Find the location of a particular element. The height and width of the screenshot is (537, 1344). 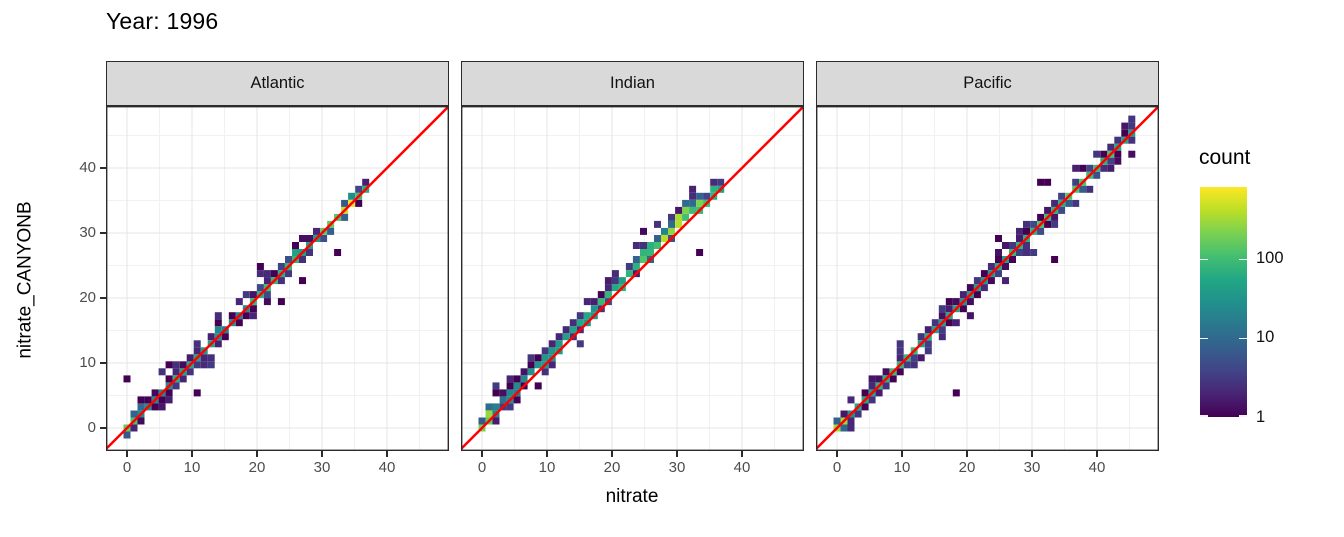

colorbar-label: 1 is located at coordinates (1261, 416).